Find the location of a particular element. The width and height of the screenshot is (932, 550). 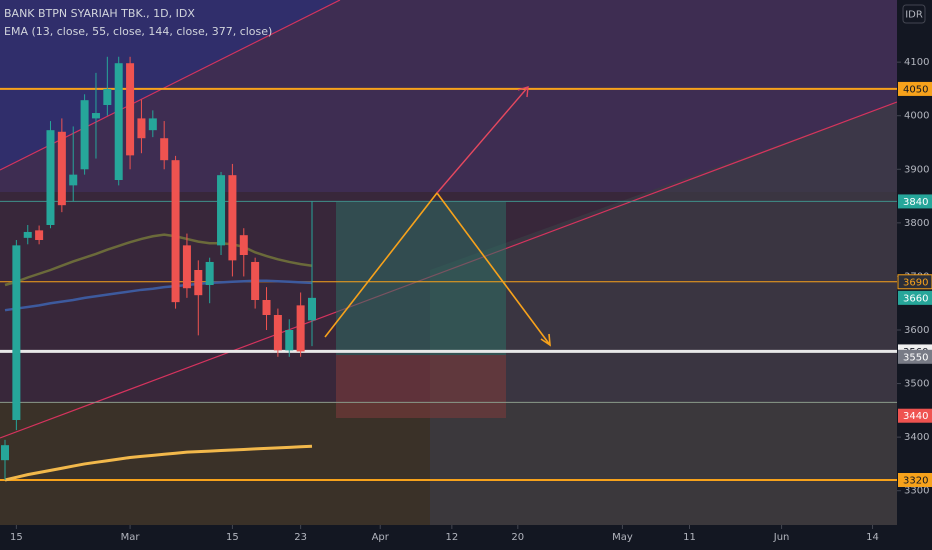

target-arrow is located at coordinates (482, 140).